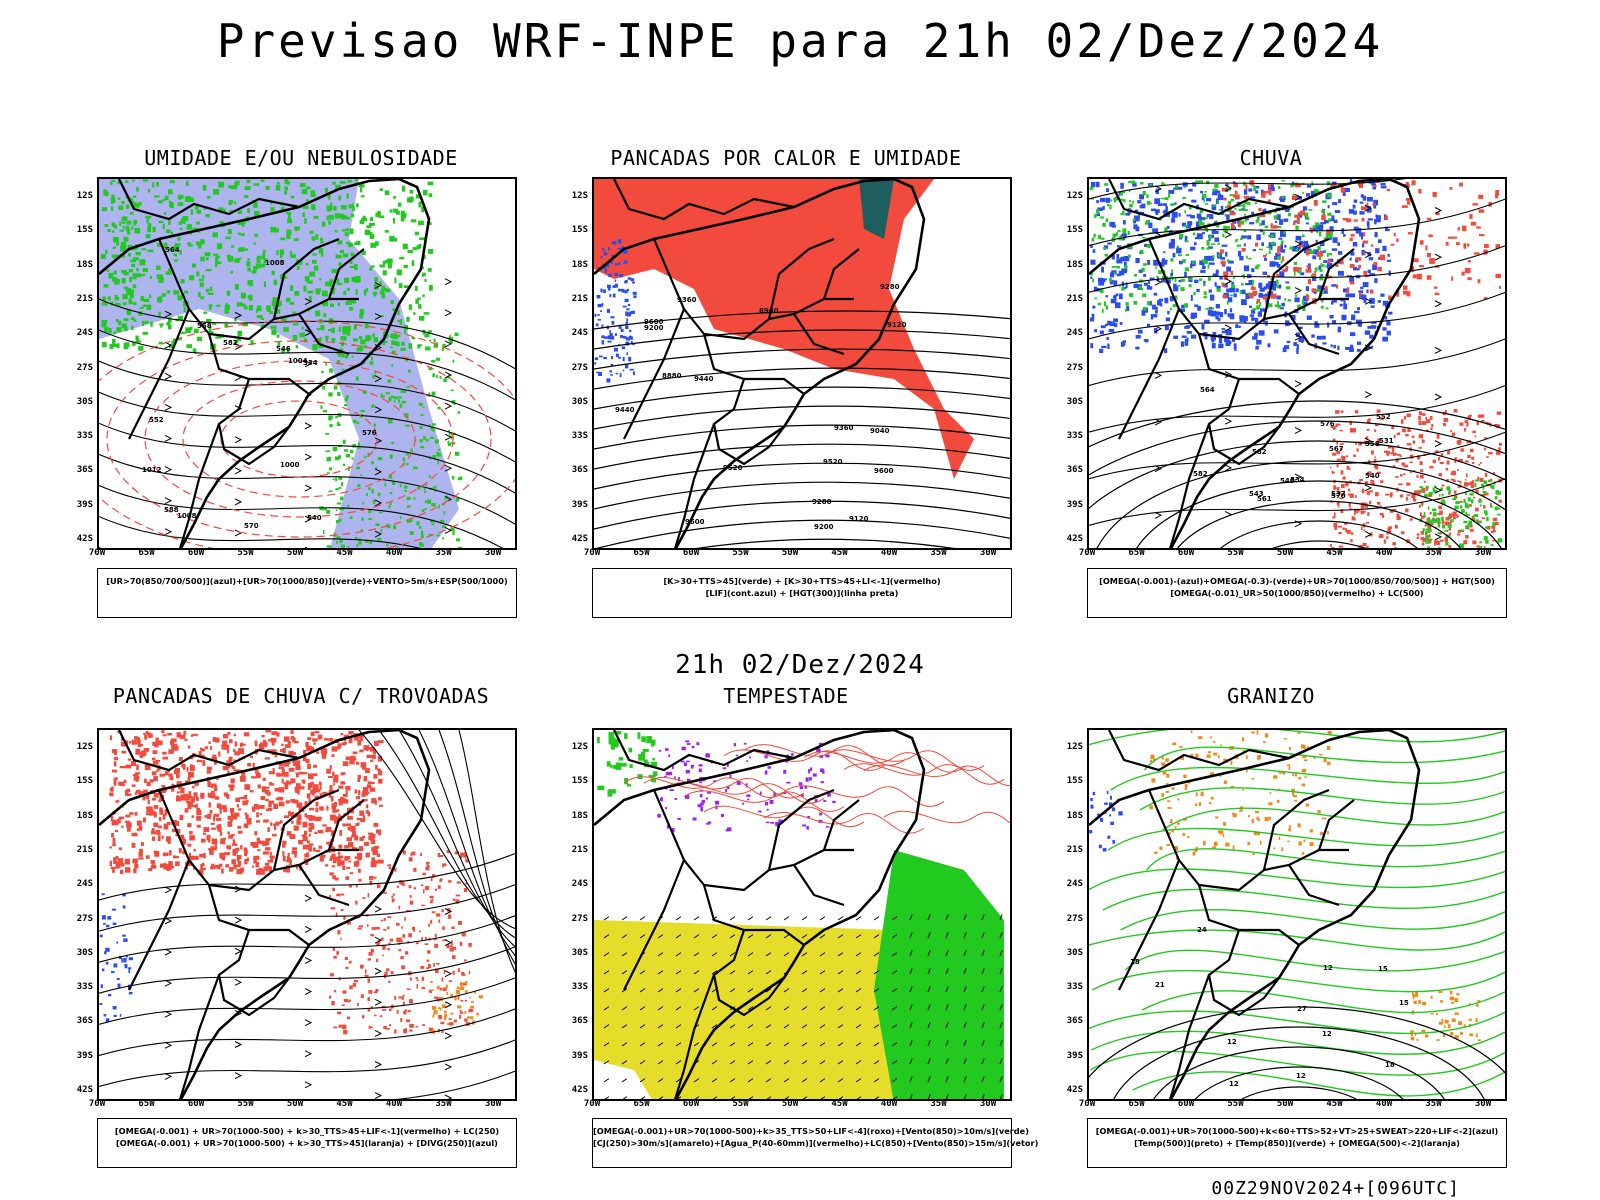 The width and height of the screenshot is (1600, 1200). Describe the element at coordinates (1319, 524) in the screenshot. I see `contour-line` at that location.